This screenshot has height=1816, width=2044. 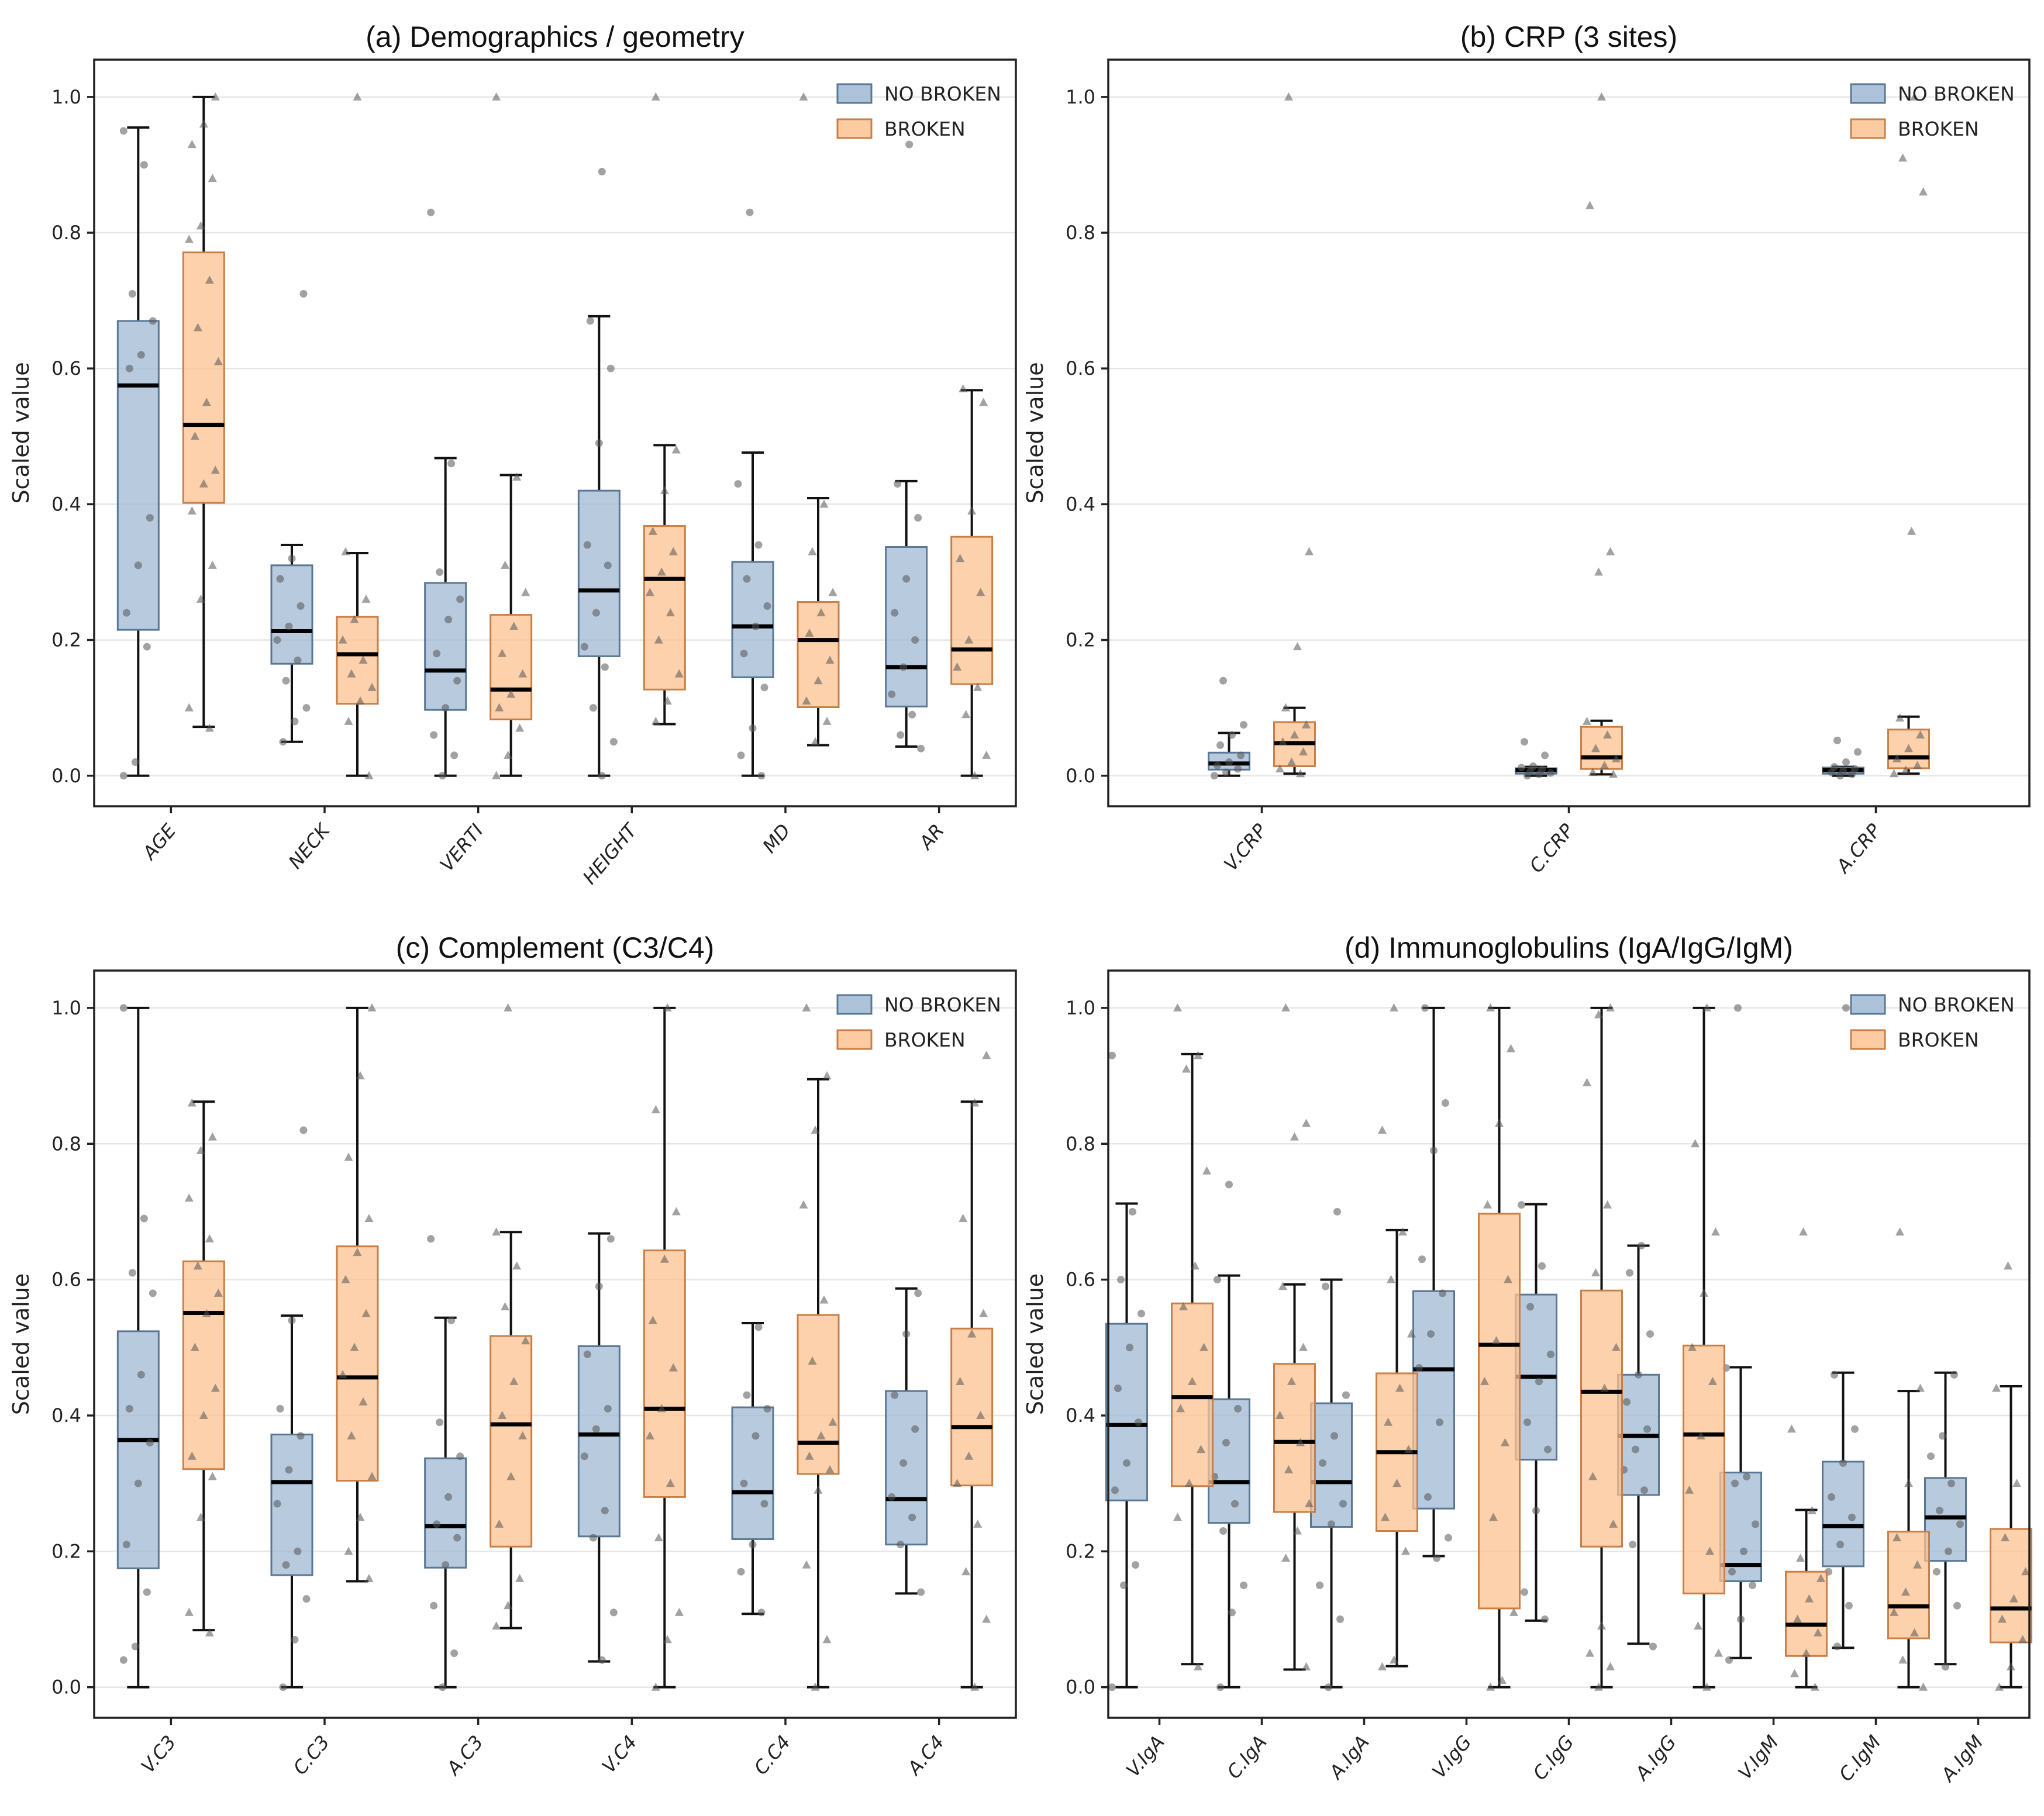 I want to click on category-label: C.CRP, so click(x=1552, y=848).